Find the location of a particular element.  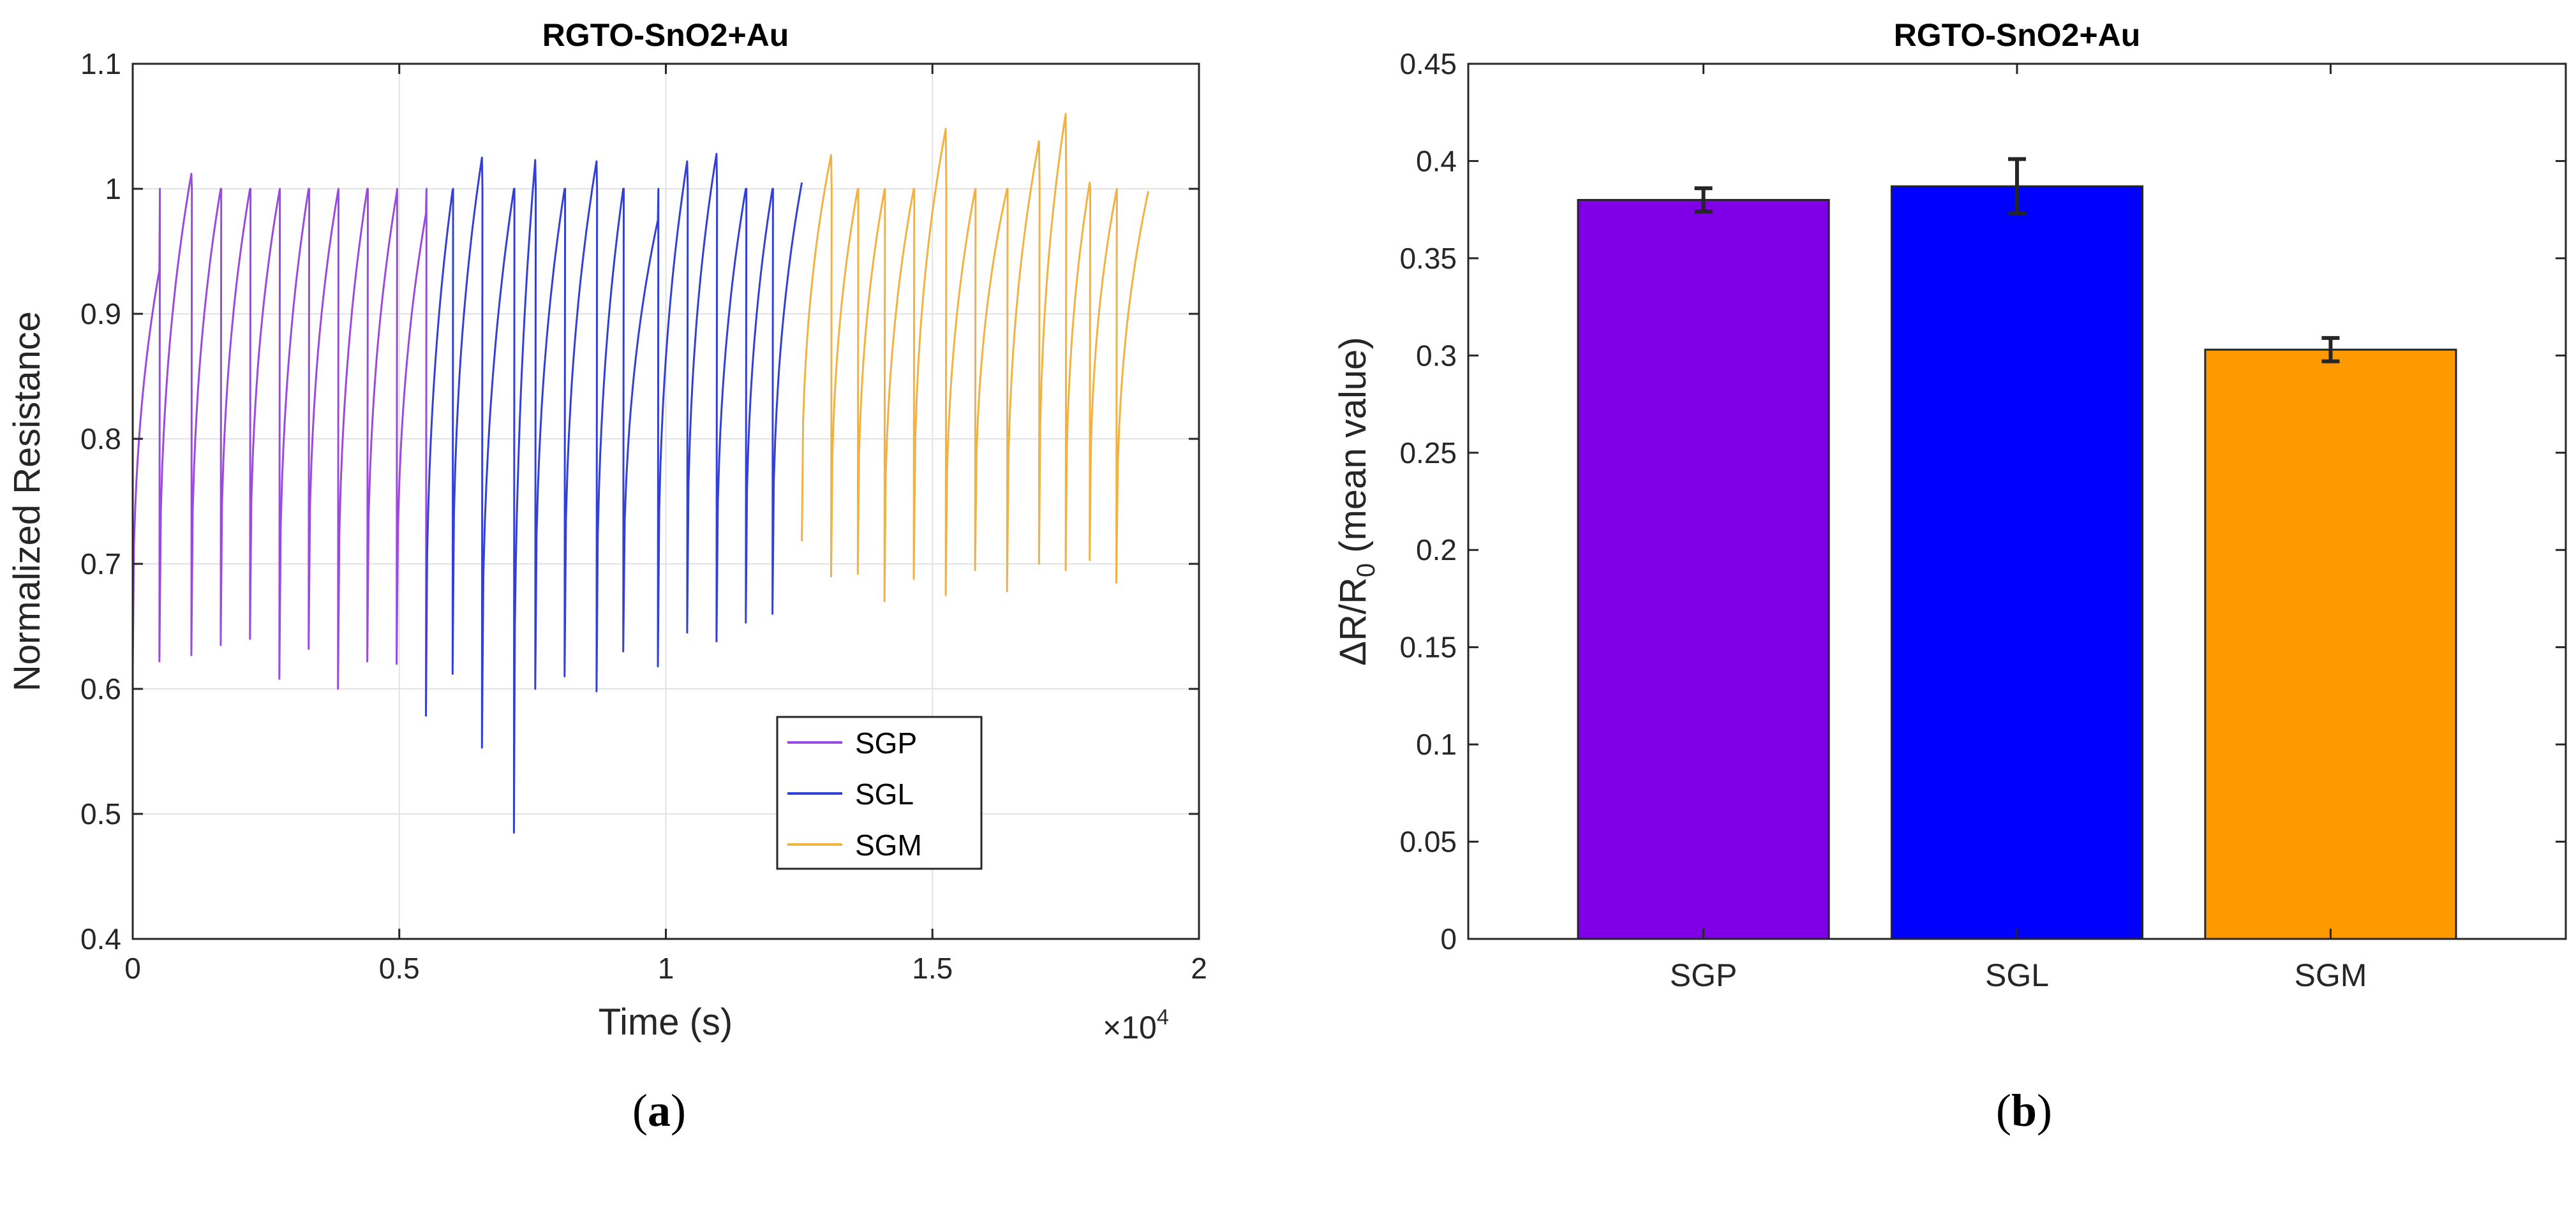

legend: SGP SGL SGM is located at coordinates (879, 793).